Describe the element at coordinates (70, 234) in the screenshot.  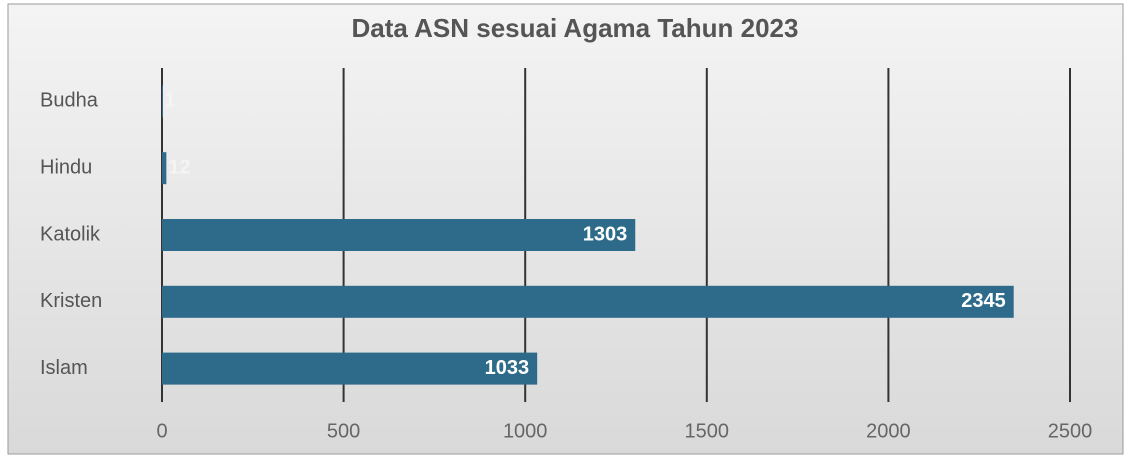
I see `y-tick-label: Katolik` at that location.